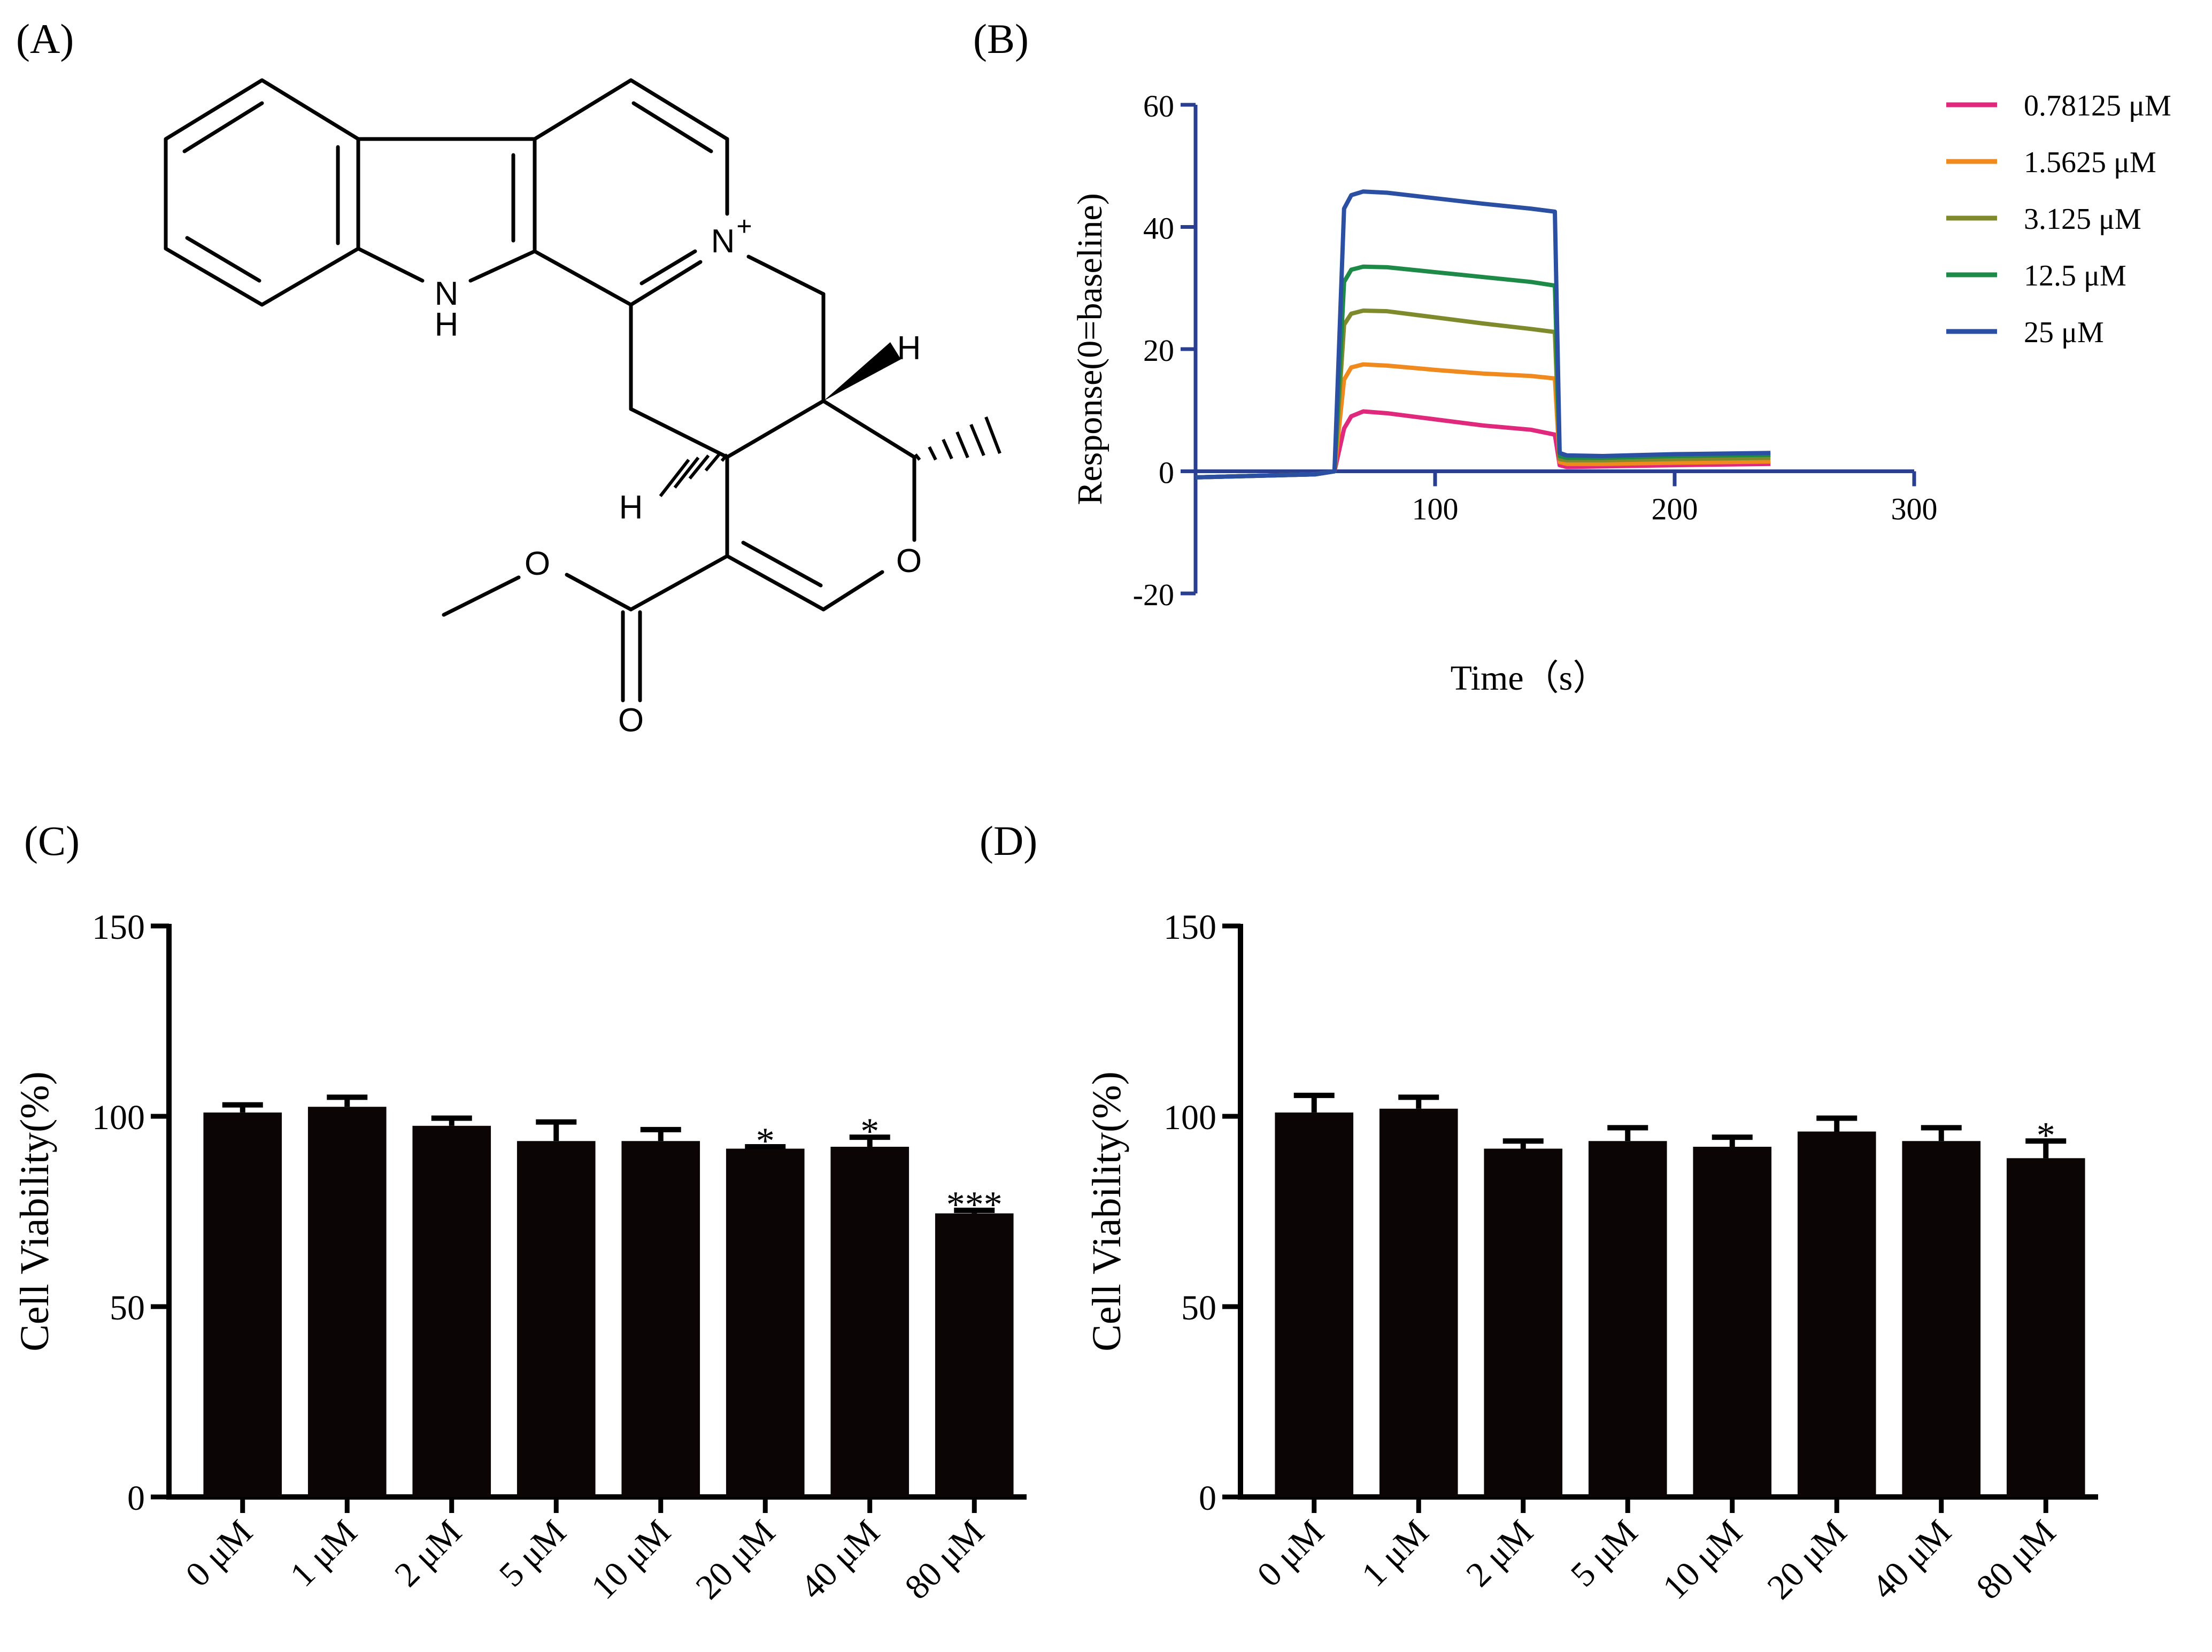 This screenshot has height=1652, width=2212. I want to click on d-significance-mark: *, so click(2046, 1135).